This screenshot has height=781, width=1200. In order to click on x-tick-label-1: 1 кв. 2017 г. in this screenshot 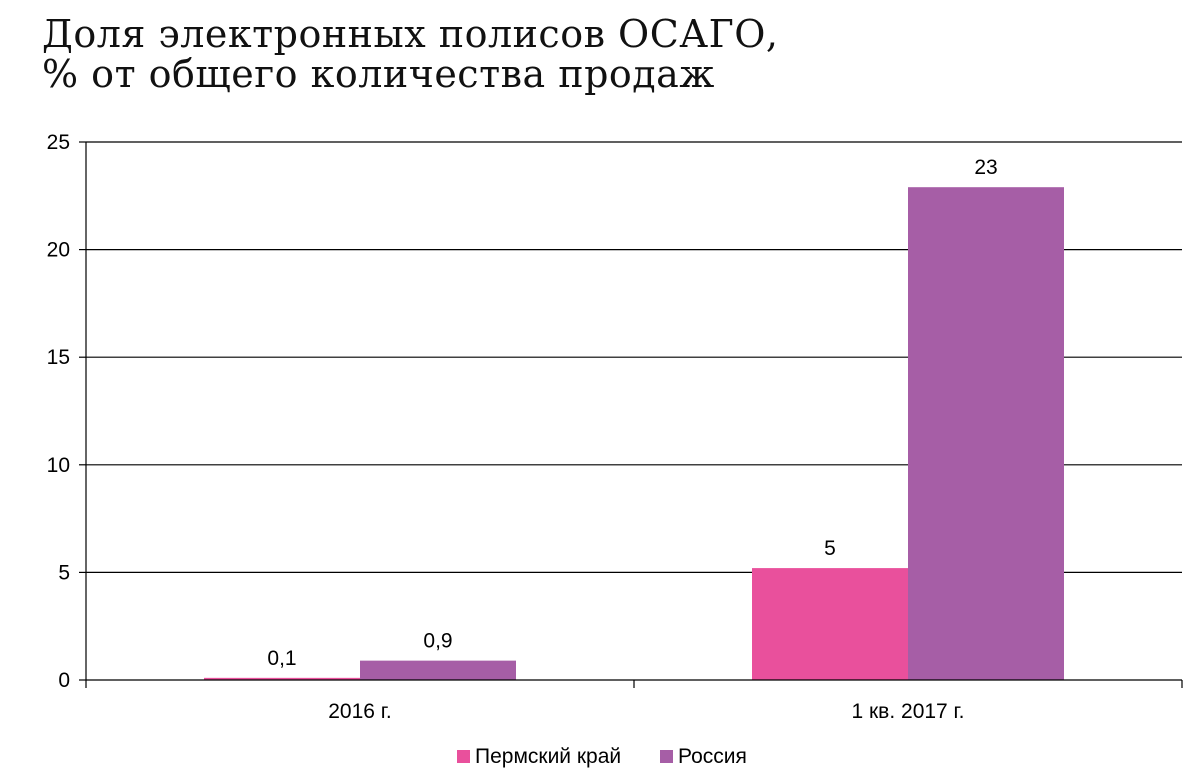, I will do `click(907, 711)`.